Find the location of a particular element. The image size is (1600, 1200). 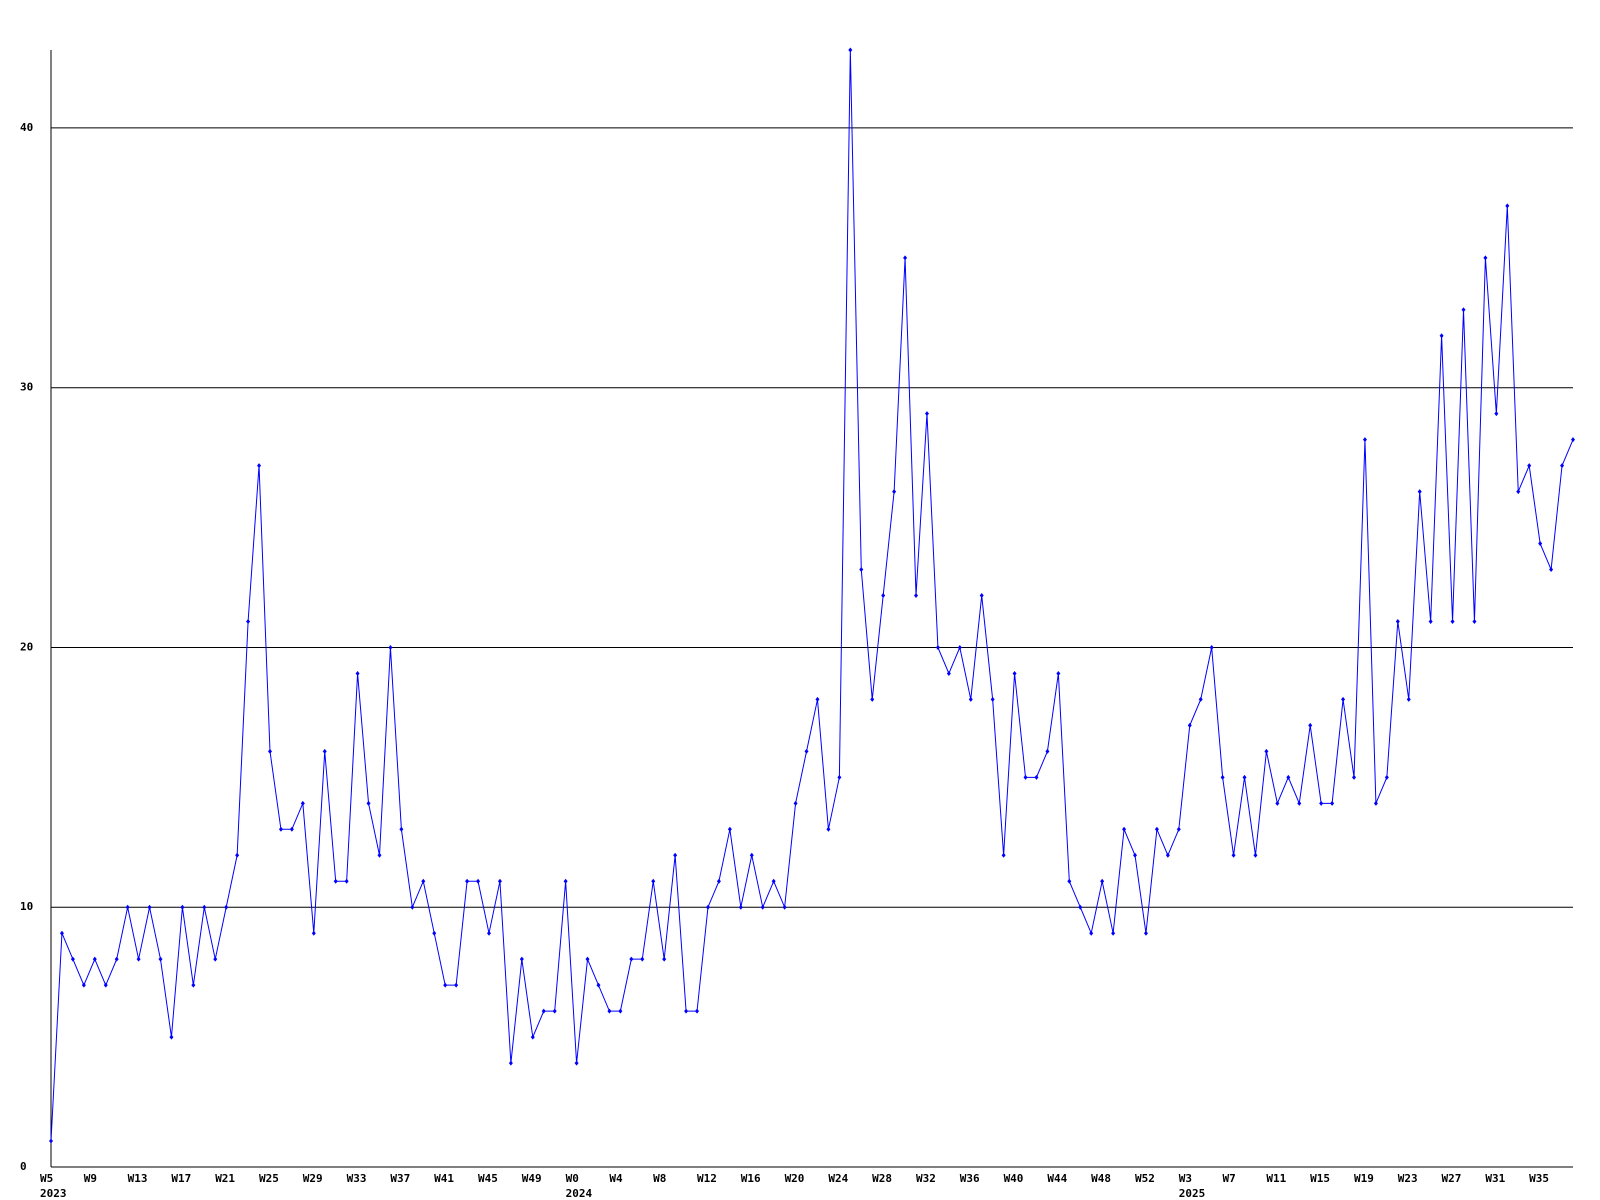

year-label: 2024 is located at coordinates (579, 1193).